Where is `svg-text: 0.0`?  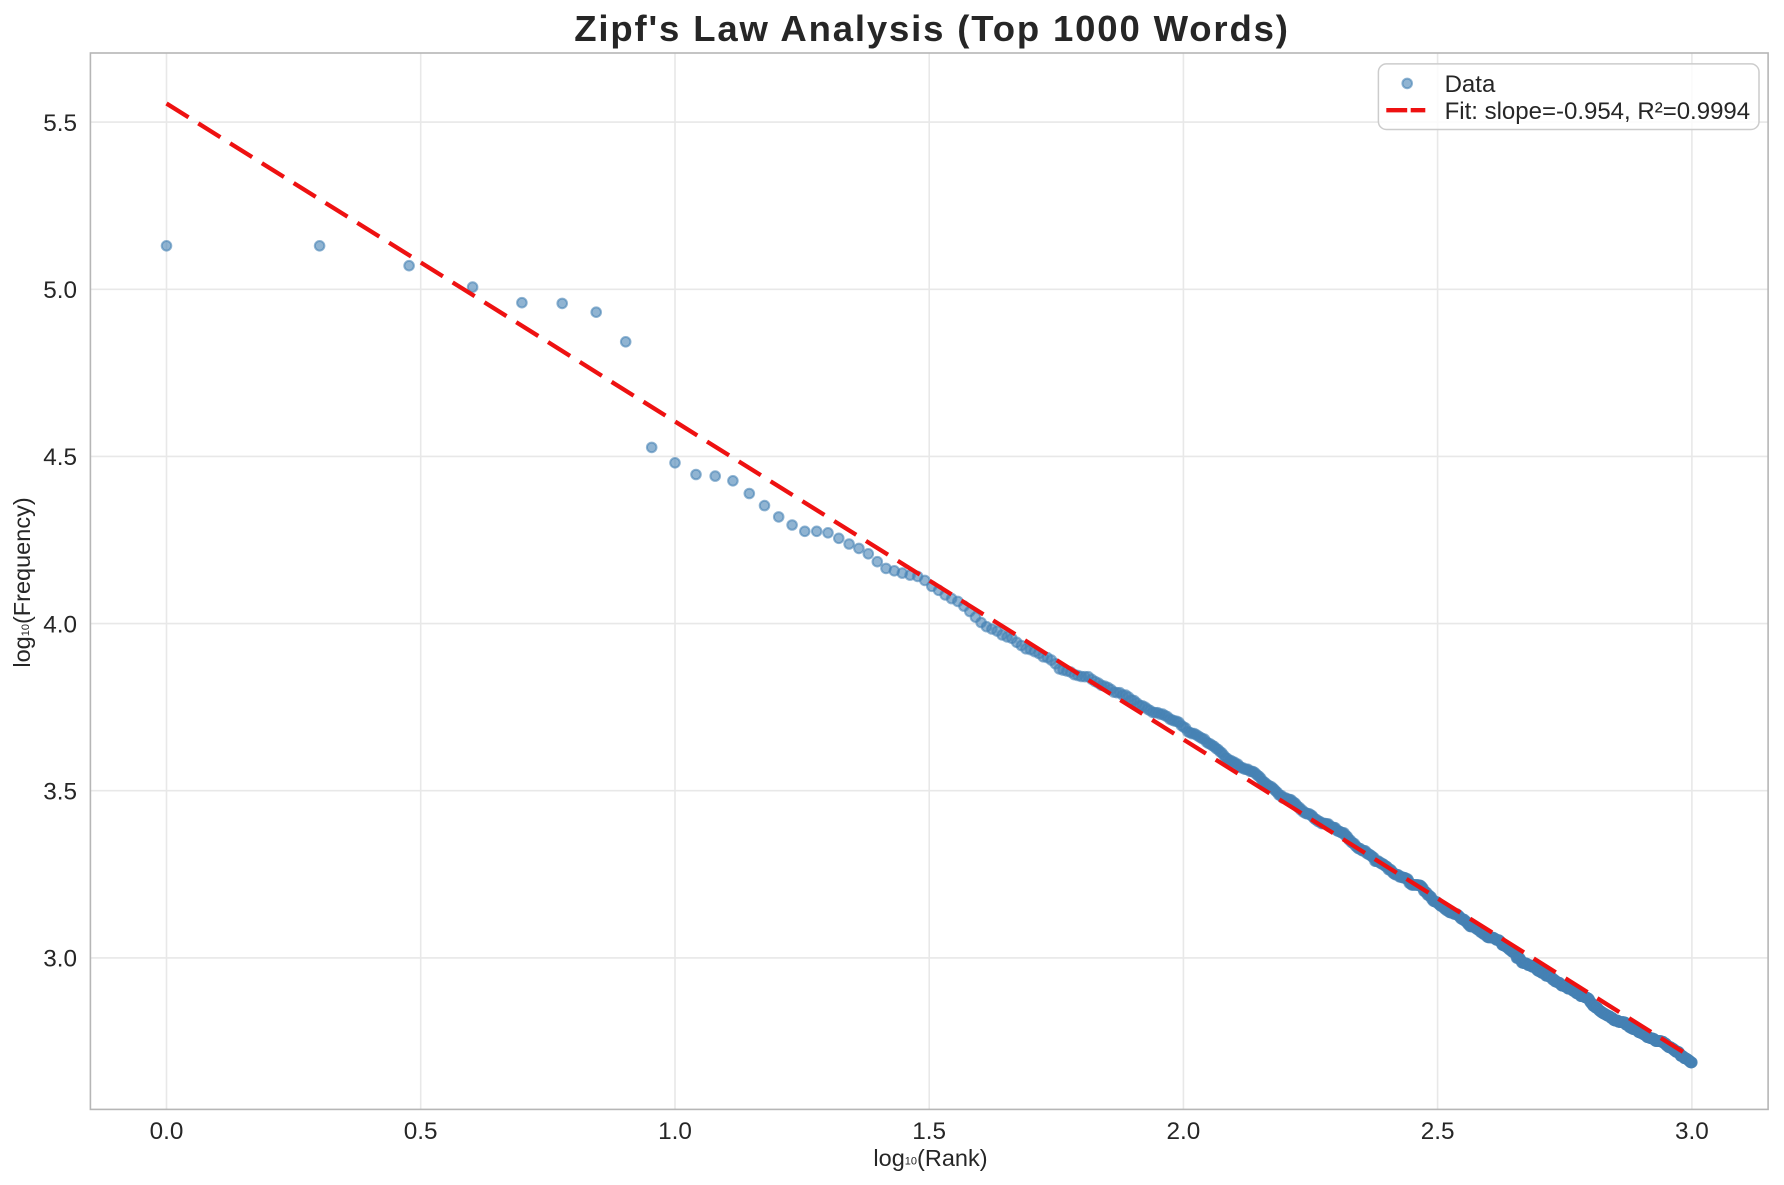 svg-text: 0.0 is located at coordinates (167, 1131).